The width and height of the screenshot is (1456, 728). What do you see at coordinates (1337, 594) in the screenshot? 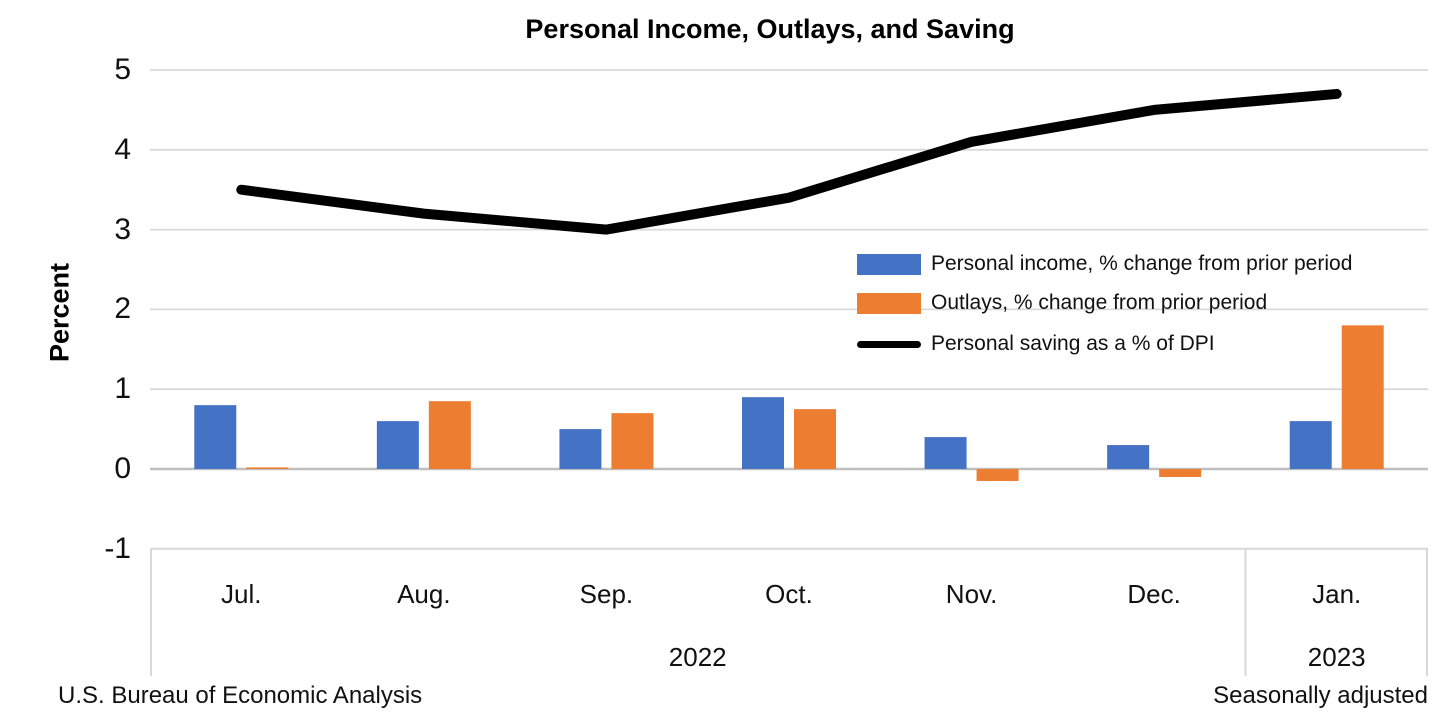
I see `x-tick-label-jan: Jan.` at bounding box center [1337, 594].